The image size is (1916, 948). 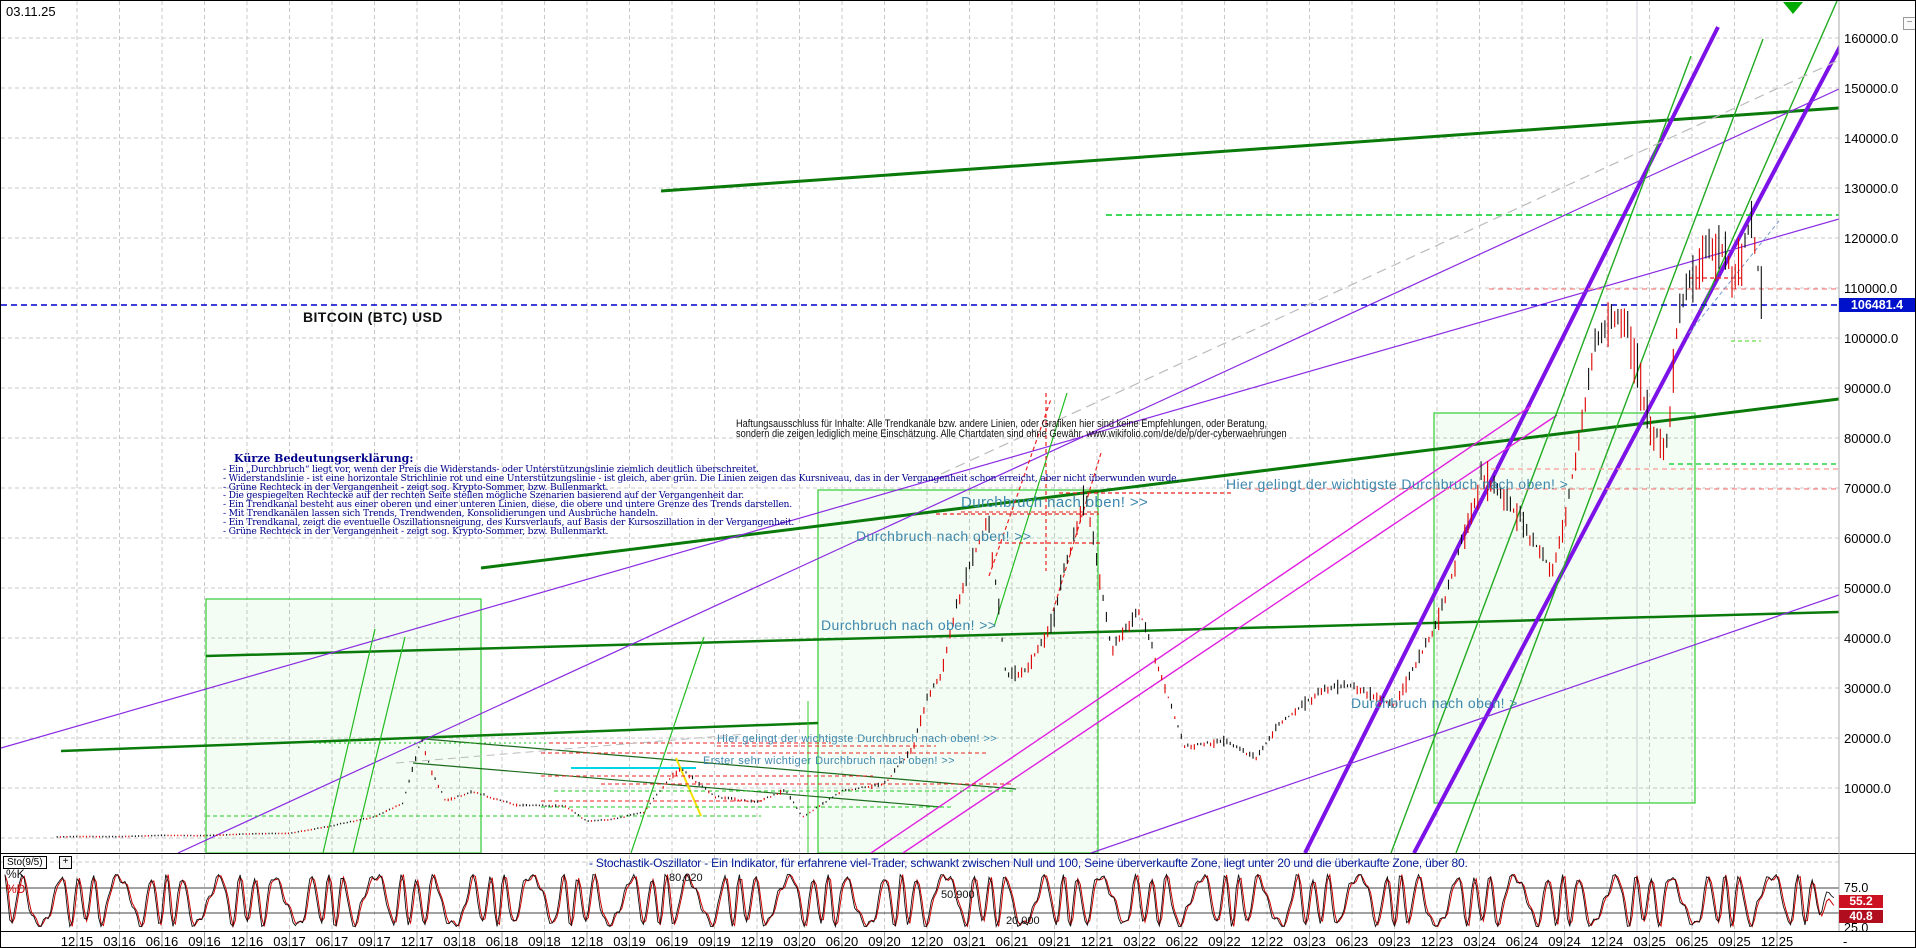 What do you see at coordinates (757, 941) in the screenshot?
I see `time-axis-label: 12.19` at bounding box center [757, 941].